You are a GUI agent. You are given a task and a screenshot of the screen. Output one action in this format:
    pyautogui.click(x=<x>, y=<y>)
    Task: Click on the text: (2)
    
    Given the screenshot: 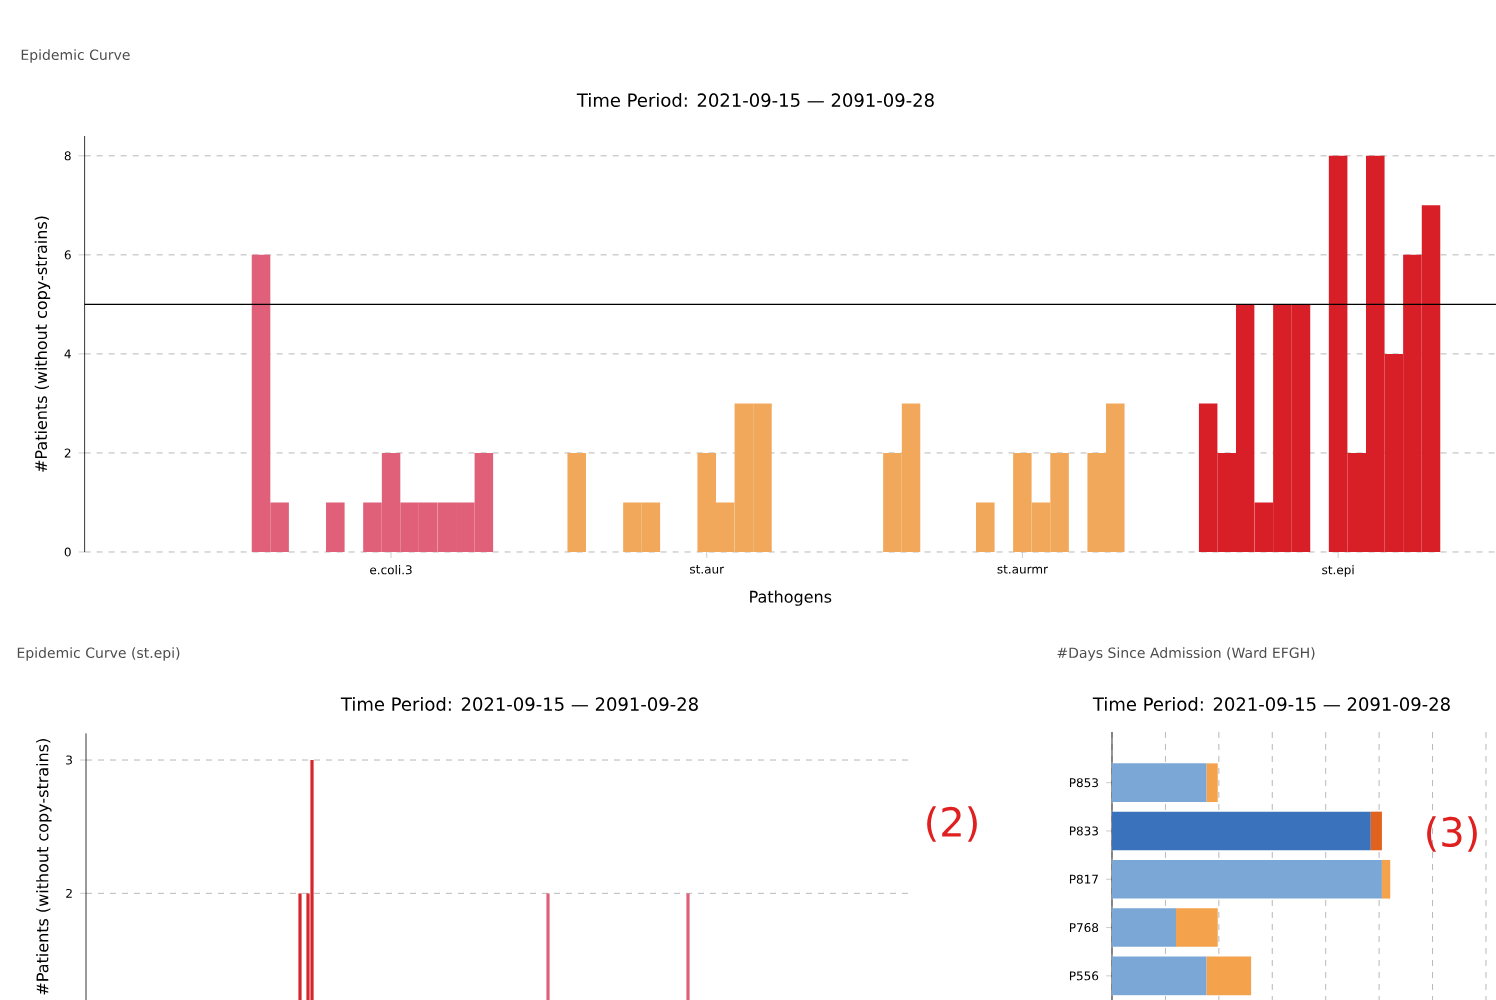 What is the action you would take?
    pyautogui.click(x=952, y=824)
    